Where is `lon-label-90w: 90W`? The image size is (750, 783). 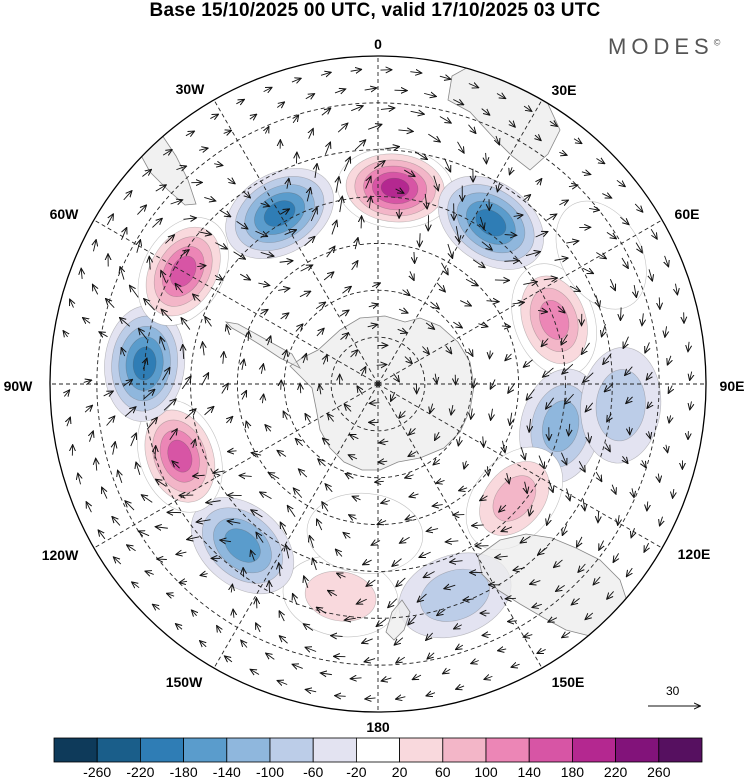 lon-label-90w: 90W is located at coordinates (18, 386).